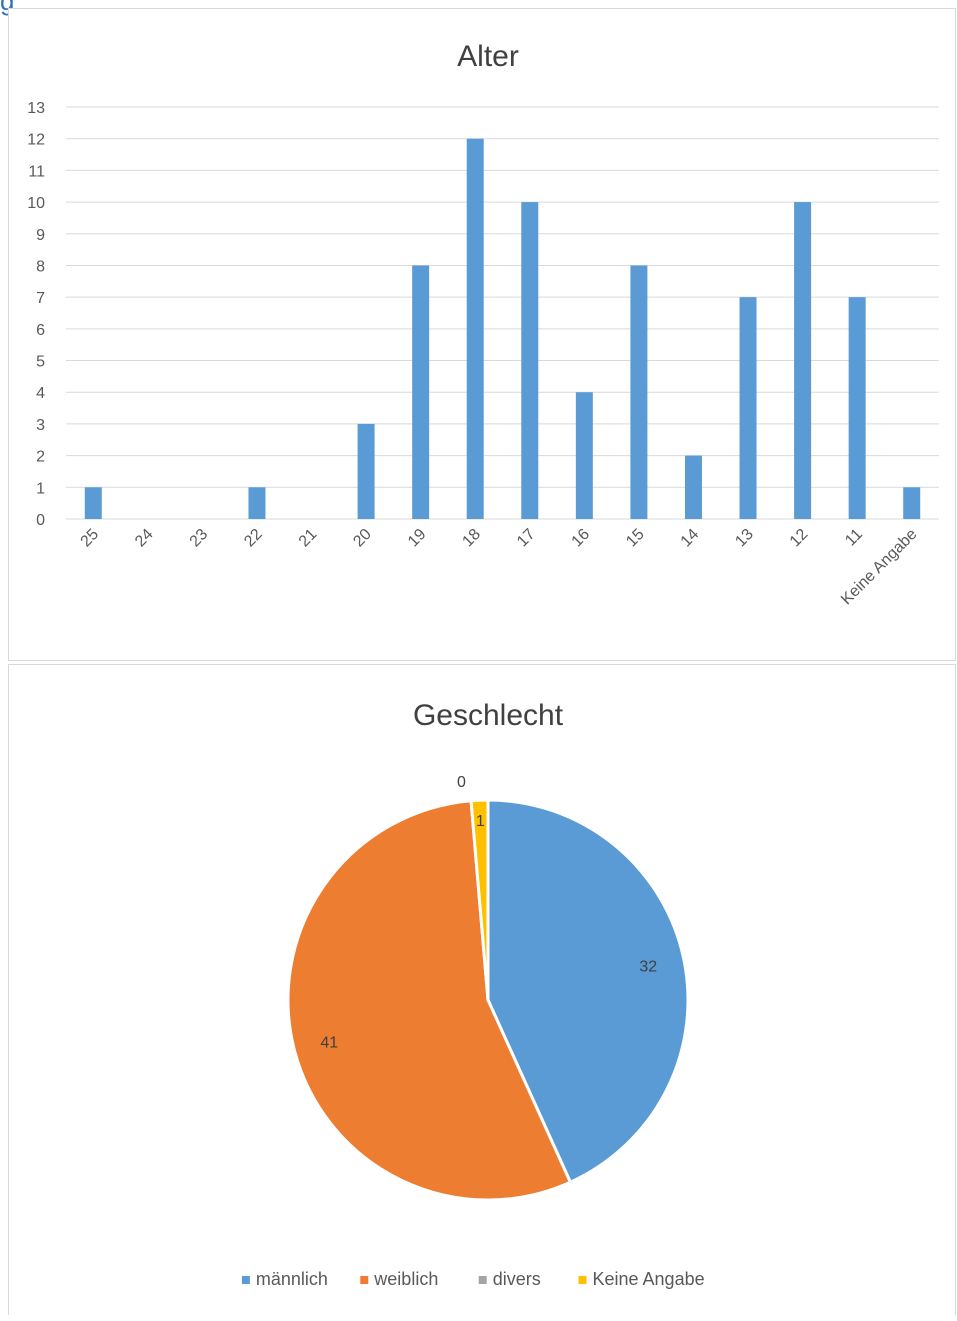  Describe the element at coordinates (199, 538) in the screenshot. I see `x-tick-label: 23` at that location.